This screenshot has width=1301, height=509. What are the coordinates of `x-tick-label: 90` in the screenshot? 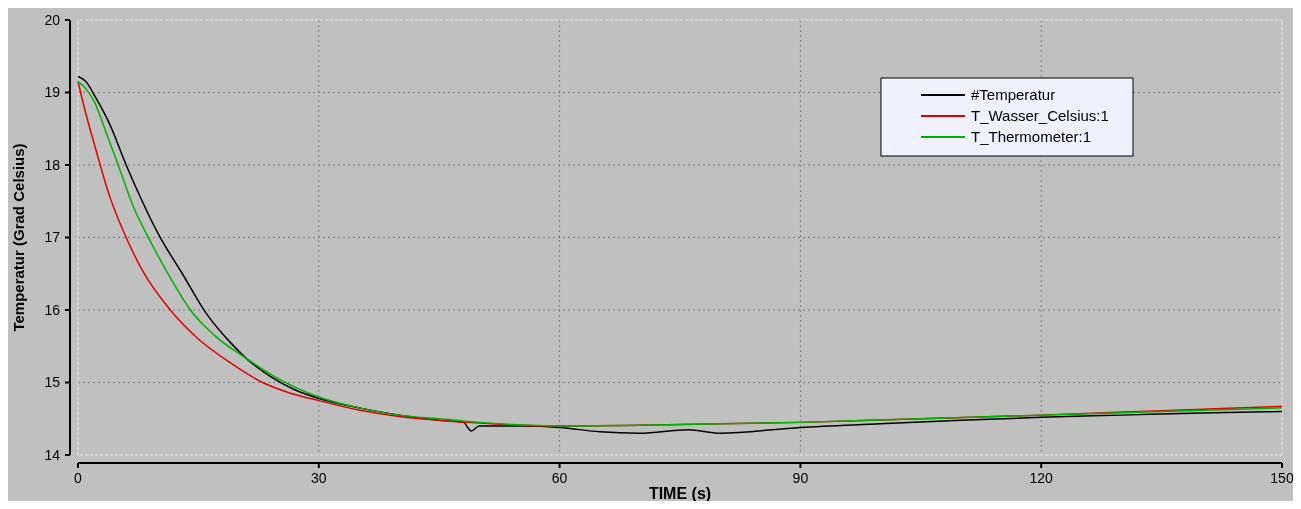 It's located at (800, 478).